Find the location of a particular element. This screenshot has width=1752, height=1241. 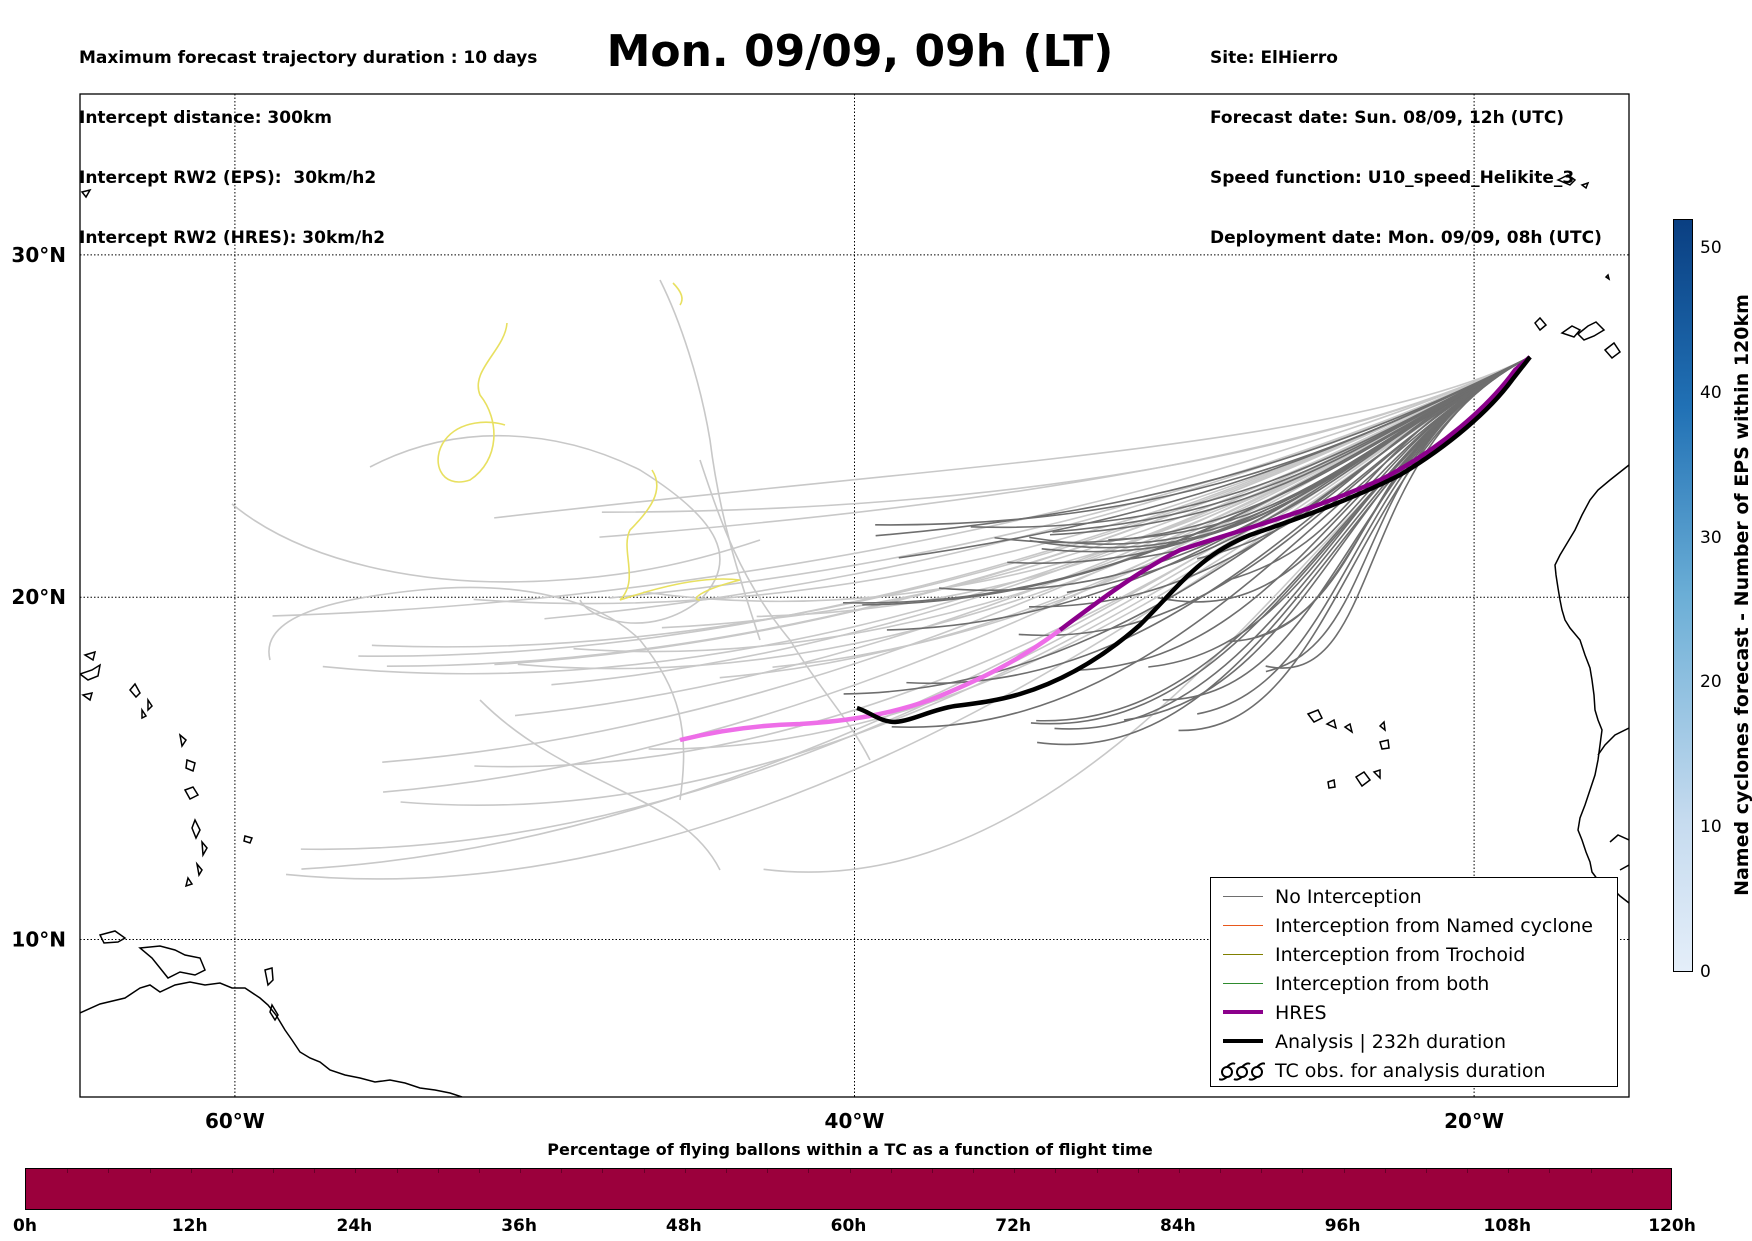

legend-item: Interception from Trochoid is located at coordinates (1414, 955).